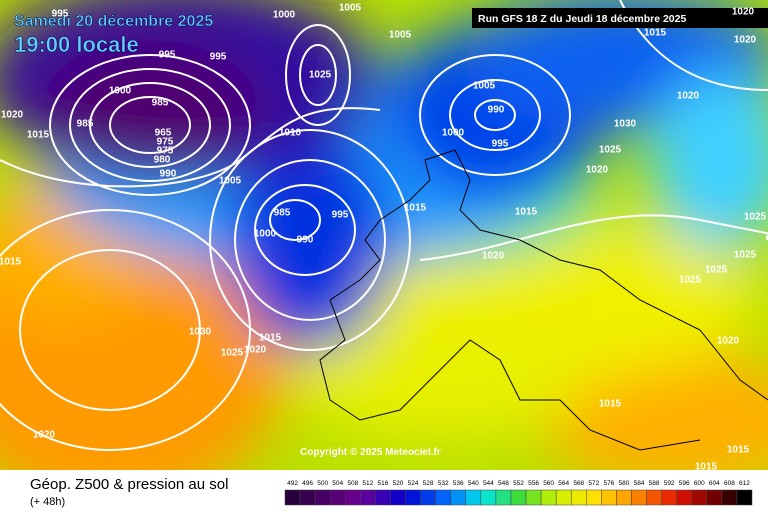  Describe the element at coordinates (337, 483) in the screenshot. I see `scale-label: 504` at that location.